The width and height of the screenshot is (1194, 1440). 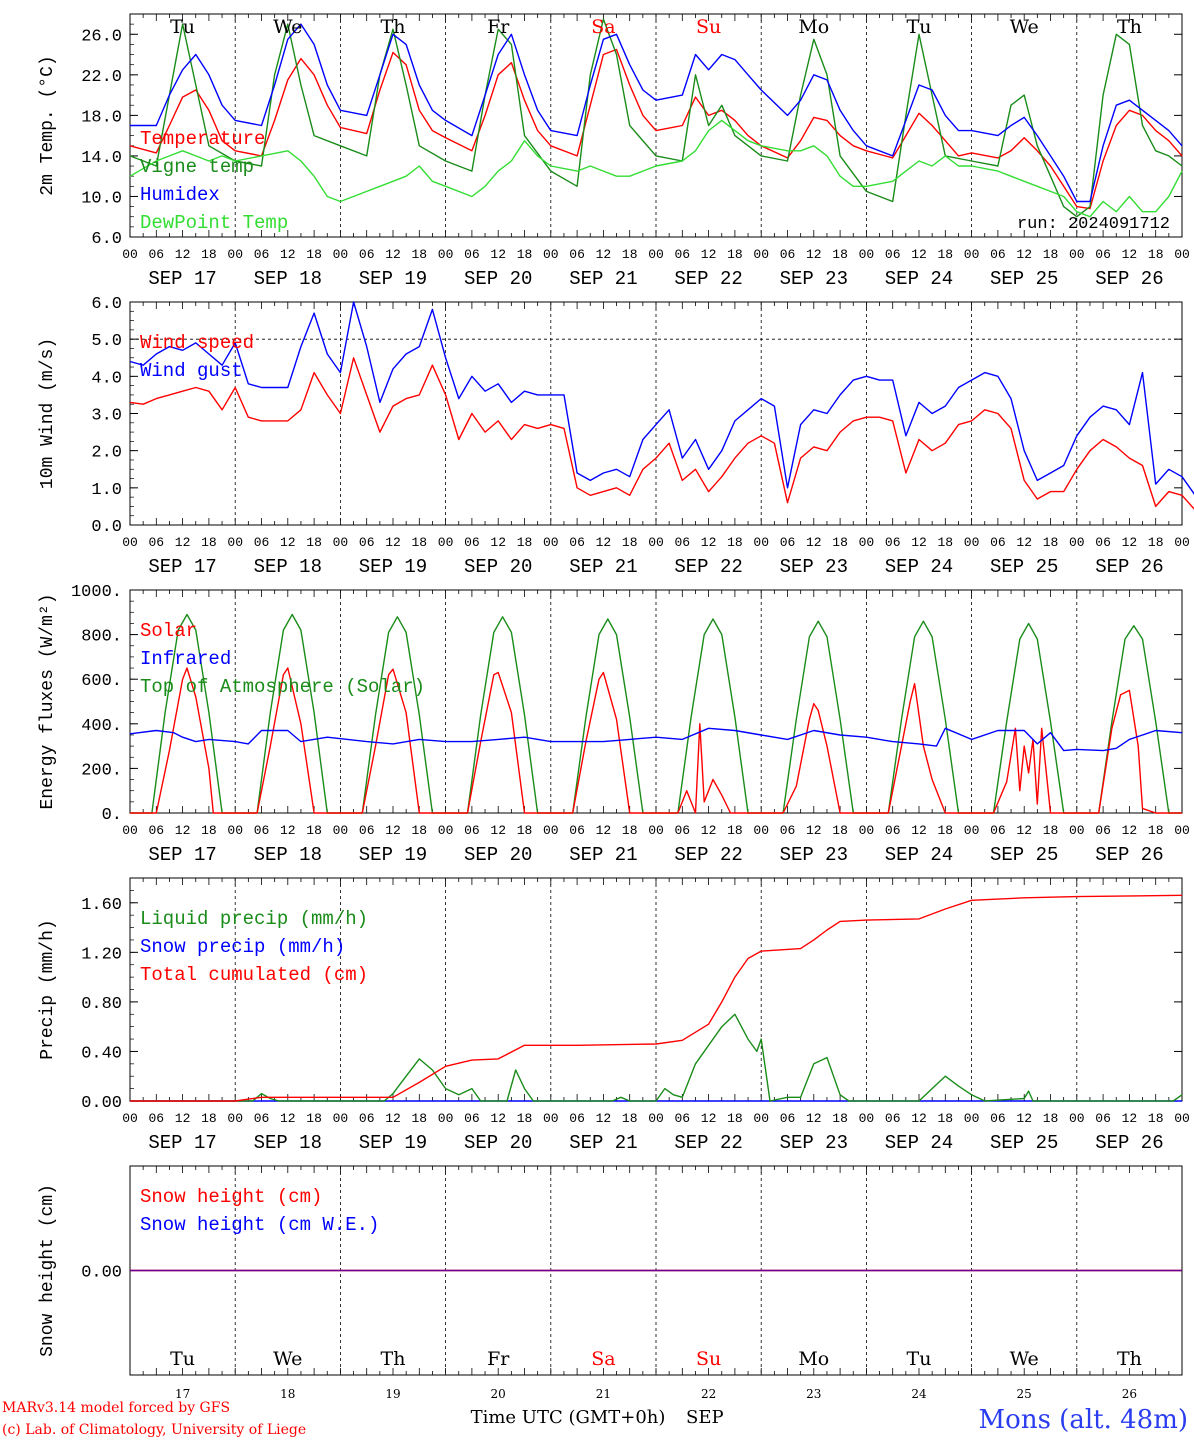 What do you see at coordinates (656, 1057) in the screenshot?
I see `series-liquid-precip-mm-h-` at bounding box center [656, 1057].